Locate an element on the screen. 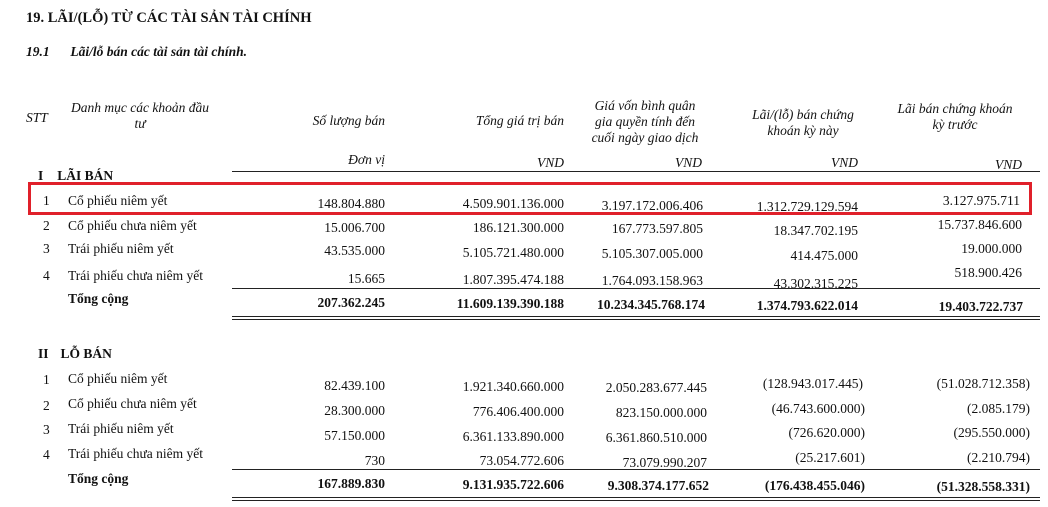 This screenshot has height=507, width=1048. table-cell: Giá vốn bình quân is located at coordinates (645, 105).